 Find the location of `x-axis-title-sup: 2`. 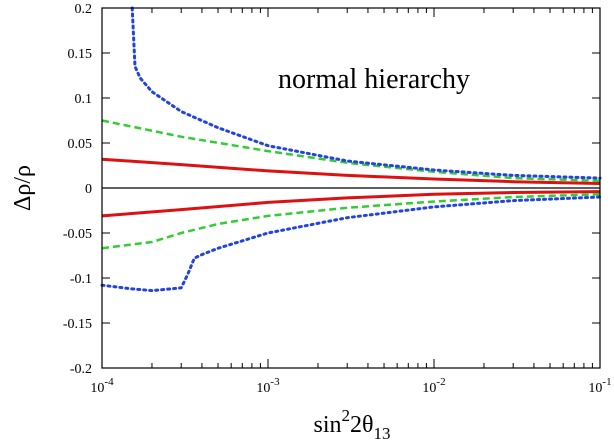

x-axis-title-sup: 2 is located at coordinates (346, 415).